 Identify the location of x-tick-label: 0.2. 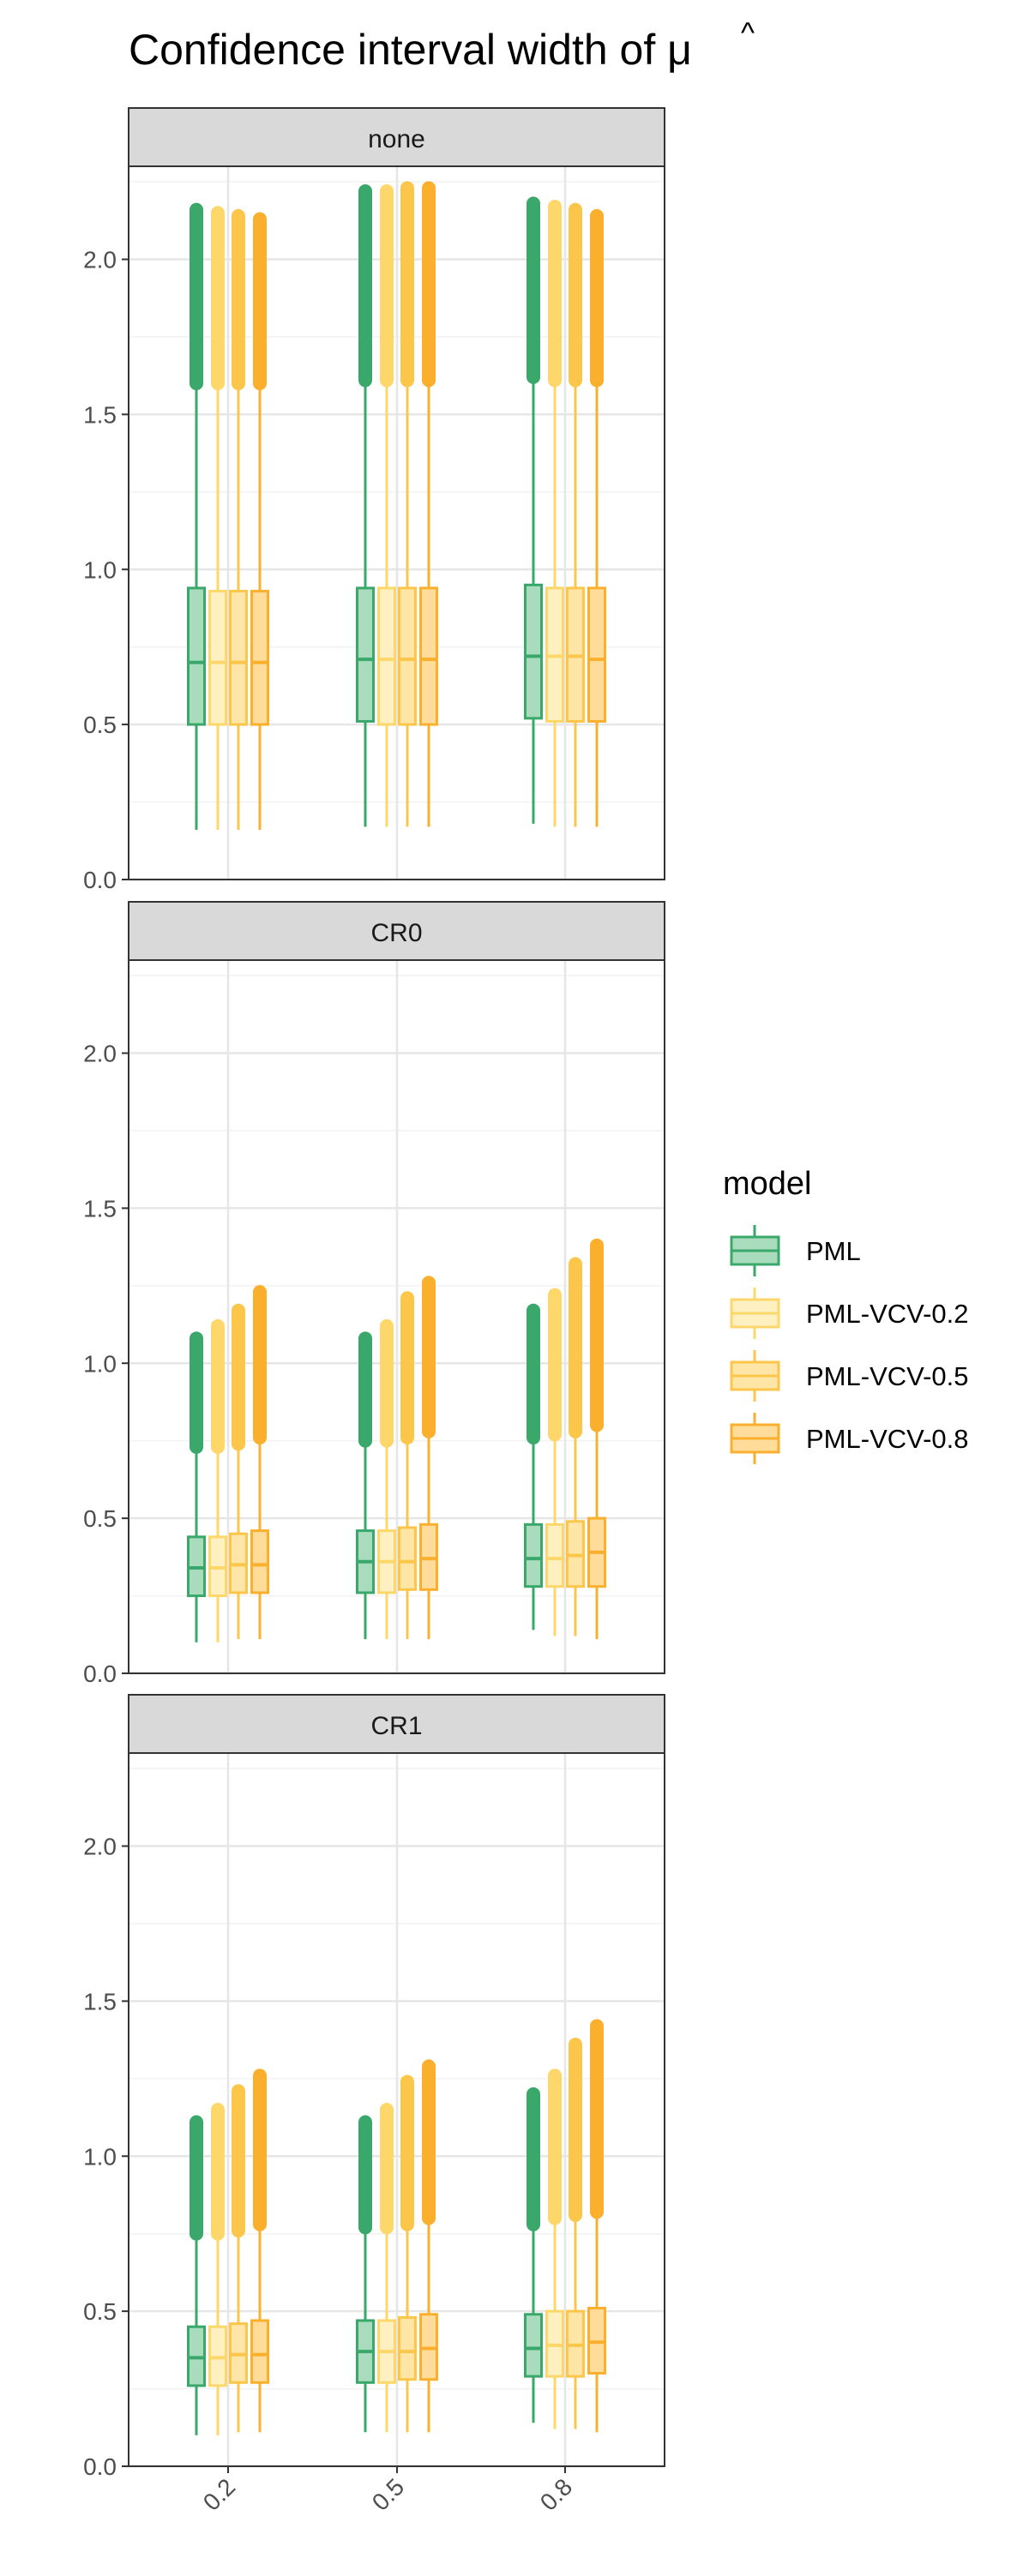
(219, 2494).